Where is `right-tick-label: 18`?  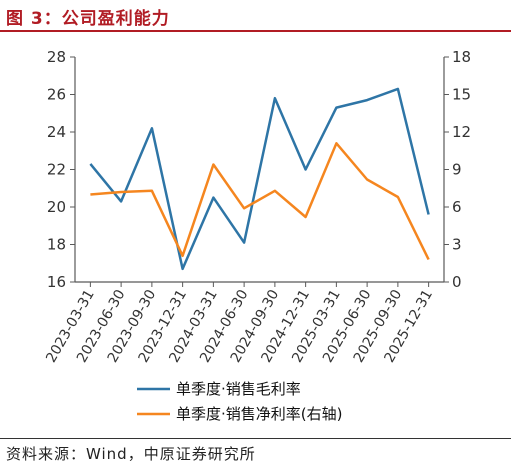
right-tick-label: 18 is located at coordinates (461, 57).